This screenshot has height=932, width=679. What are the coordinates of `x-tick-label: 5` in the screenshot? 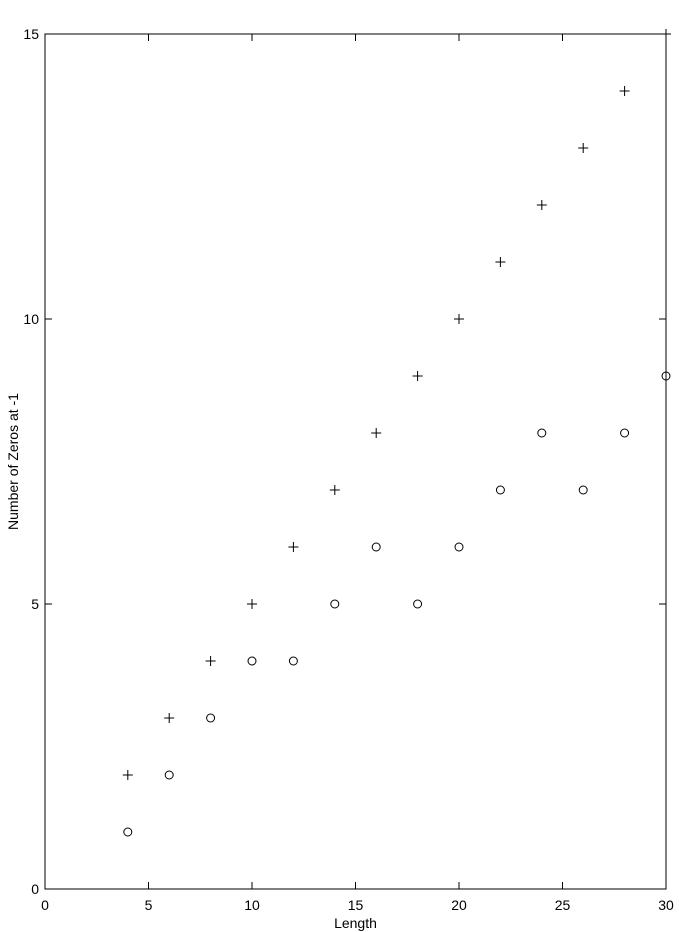 It's located at (149, 905).